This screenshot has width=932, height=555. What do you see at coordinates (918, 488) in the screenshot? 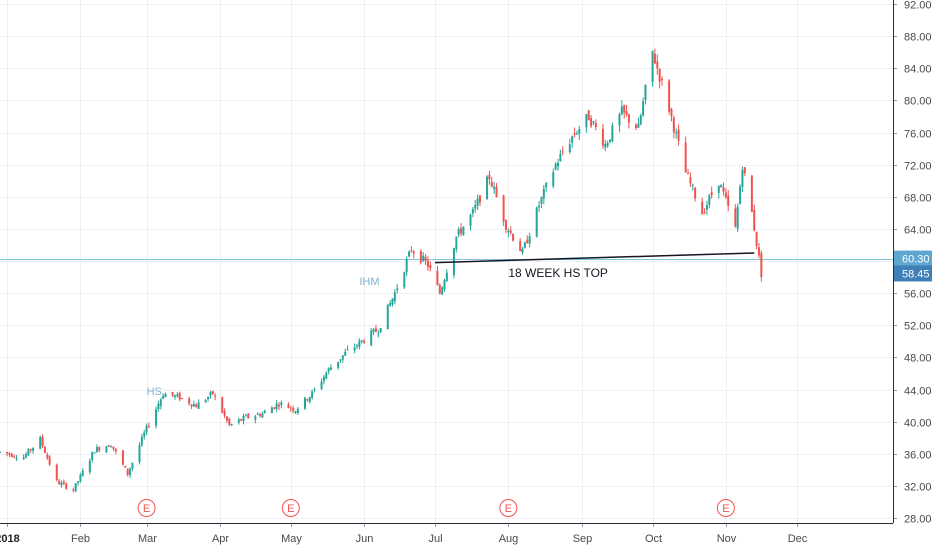
I see `y-tick-label: 32.00` at bounding box center [918, 488].